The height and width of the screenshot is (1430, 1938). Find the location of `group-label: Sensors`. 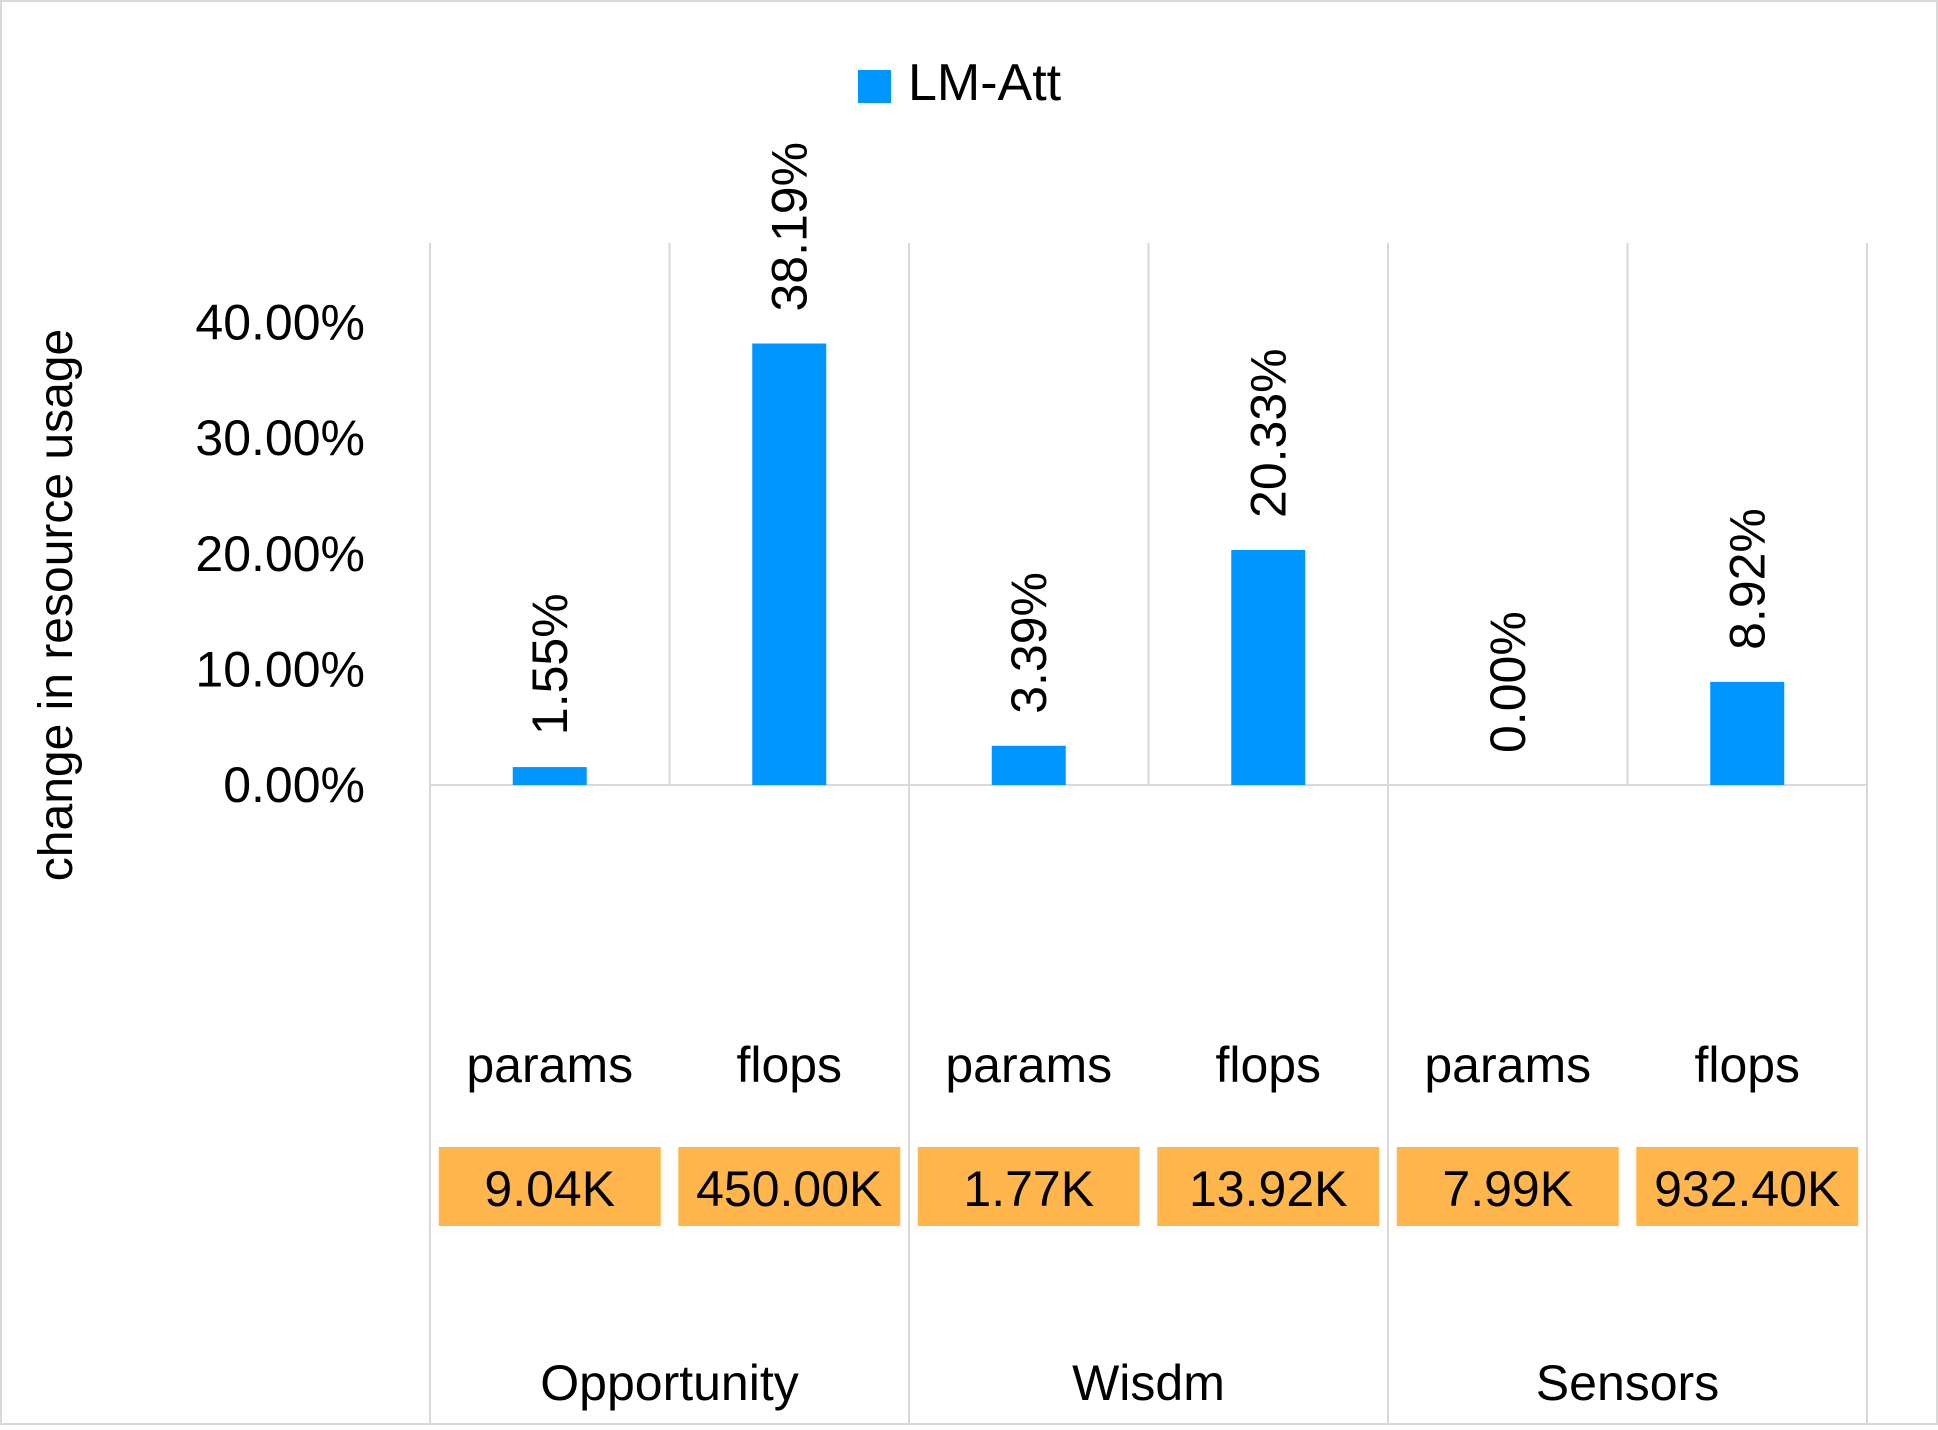

group-label: Sensors is located at coordinates (1627, 1383).